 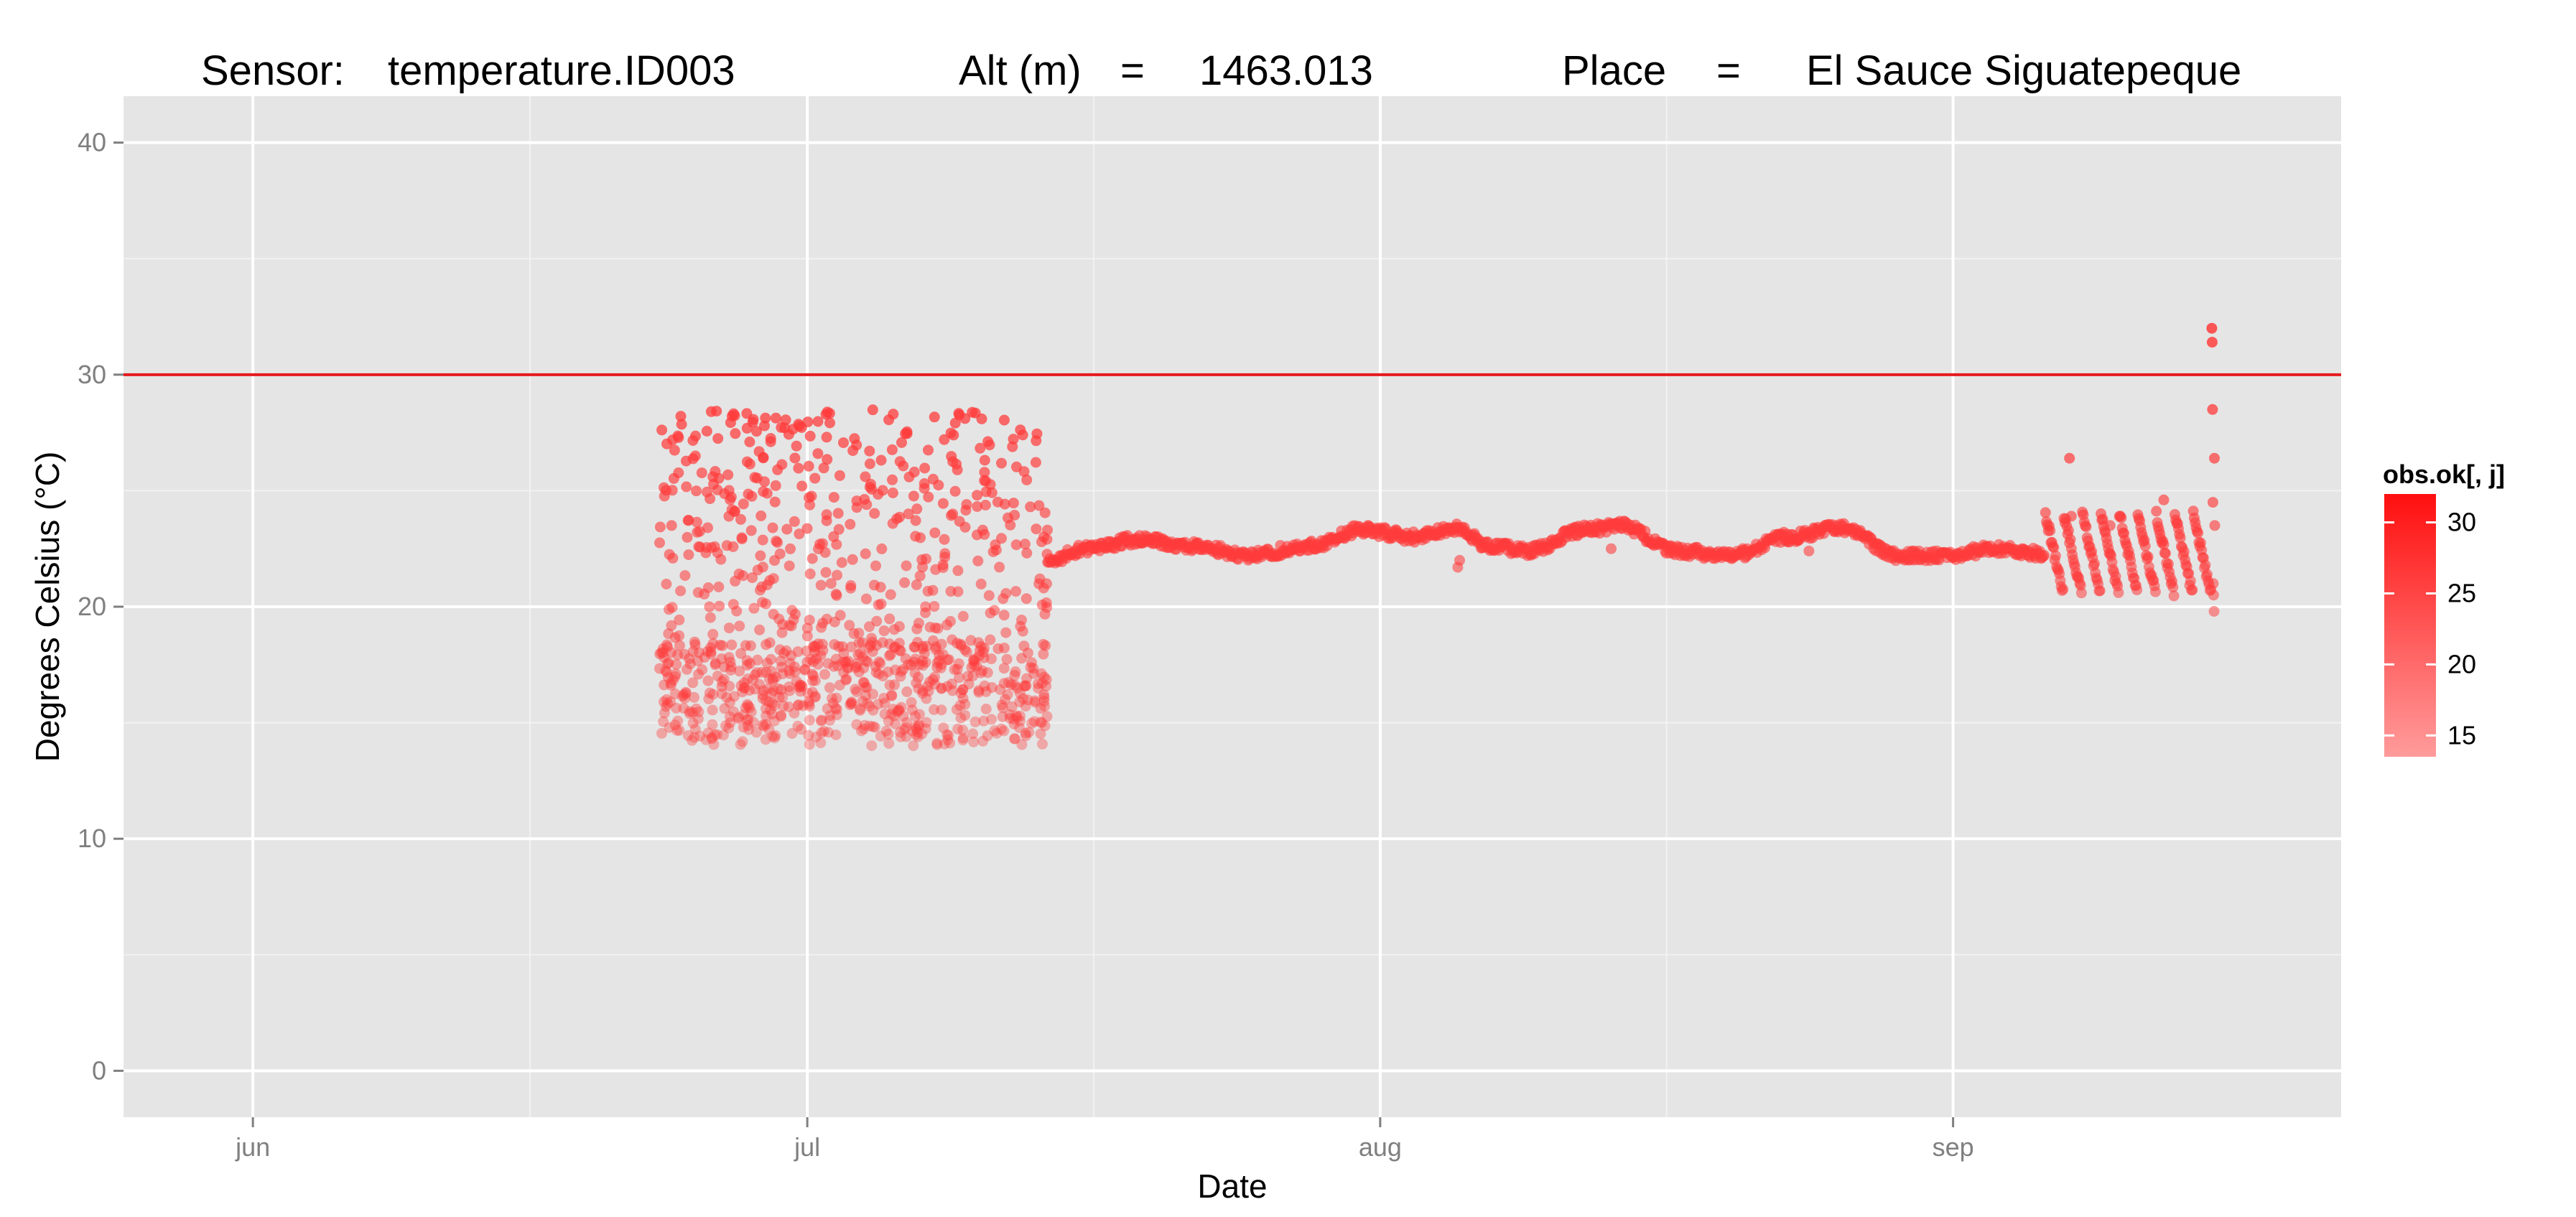 I want to click on y-axis-title: Degrees Celsius (°C), so click(x=48, y=607).